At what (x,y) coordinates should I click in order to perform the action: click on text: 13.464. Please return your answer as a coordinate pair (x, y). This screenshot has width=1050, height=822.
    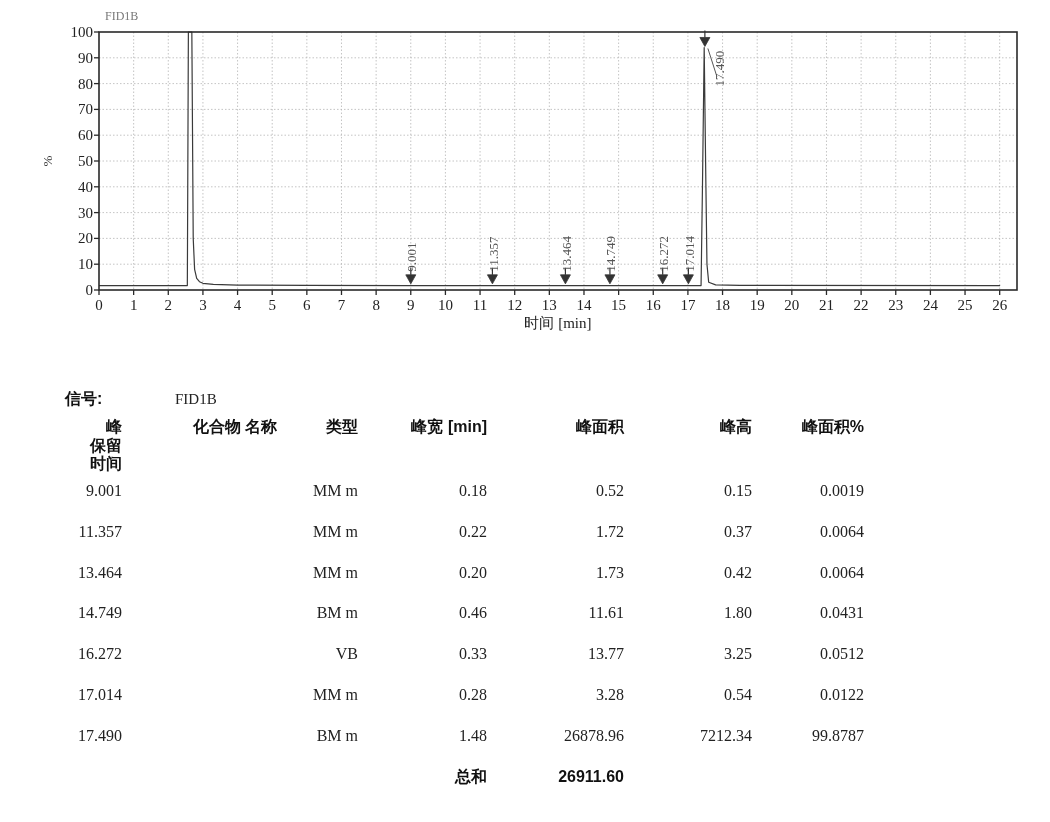
    Looking at the image, I should click on (100, 572).